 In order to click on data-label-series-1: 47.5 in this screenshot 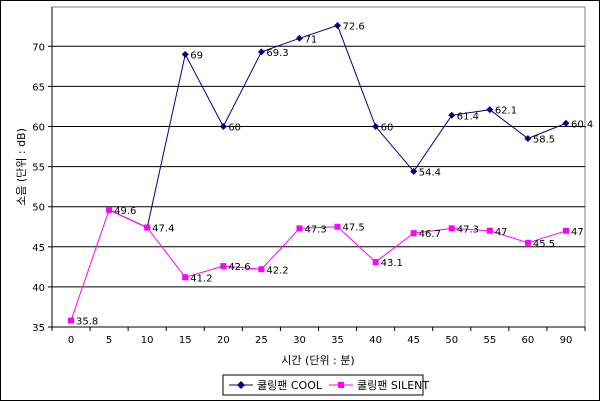, I will do `click(354, 228)`.